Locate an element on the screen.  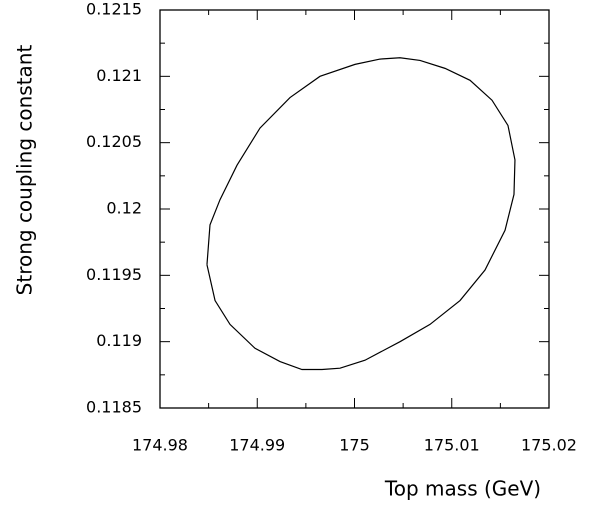
y-tick-label: 0.1205 is located at coordinates (114, 141).